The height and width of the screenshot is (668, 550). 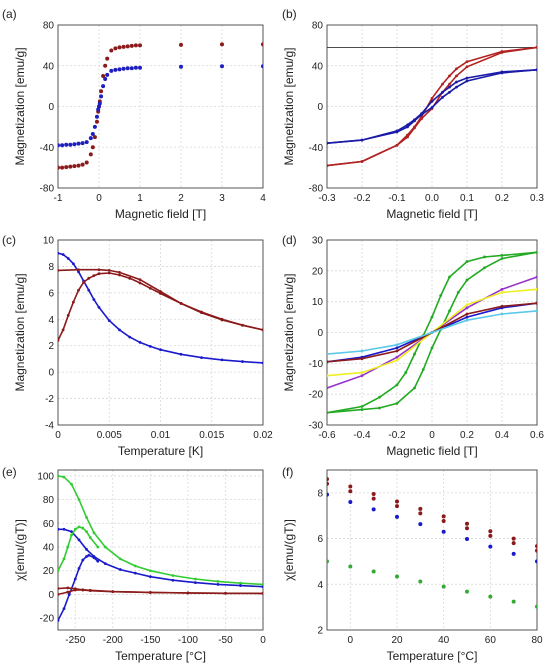 What do you see at coordinates (47, 619) in the screenshot?
I see `y-tick-label: -20` at bounding box center [47, 619].